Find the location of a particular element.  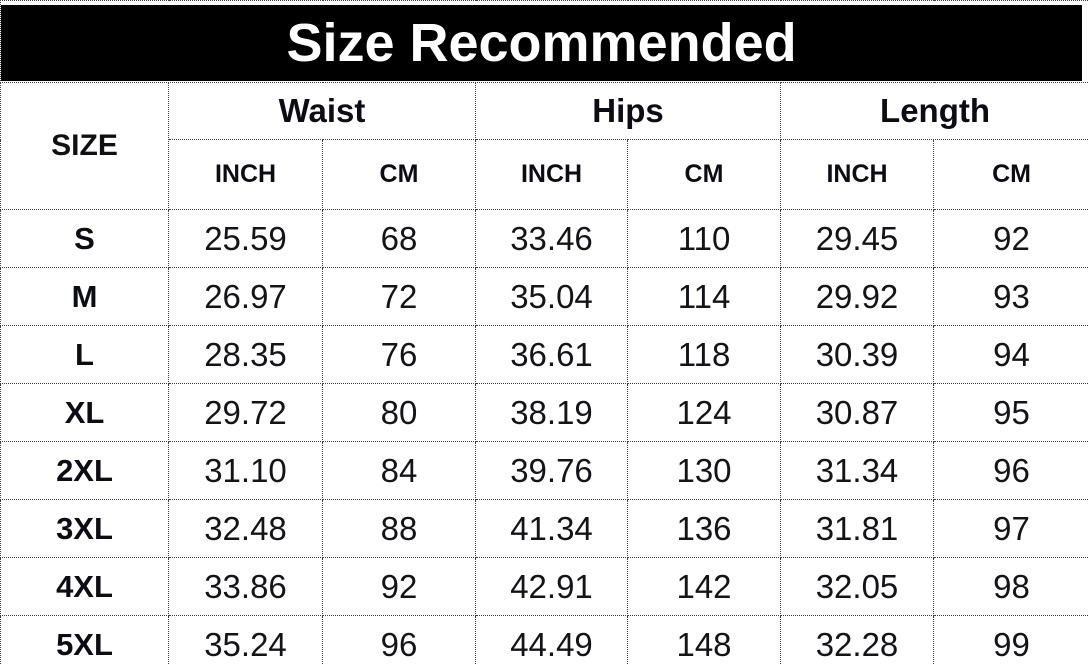

column-header-hips-cm: CM is located at coordinates (704, 174).